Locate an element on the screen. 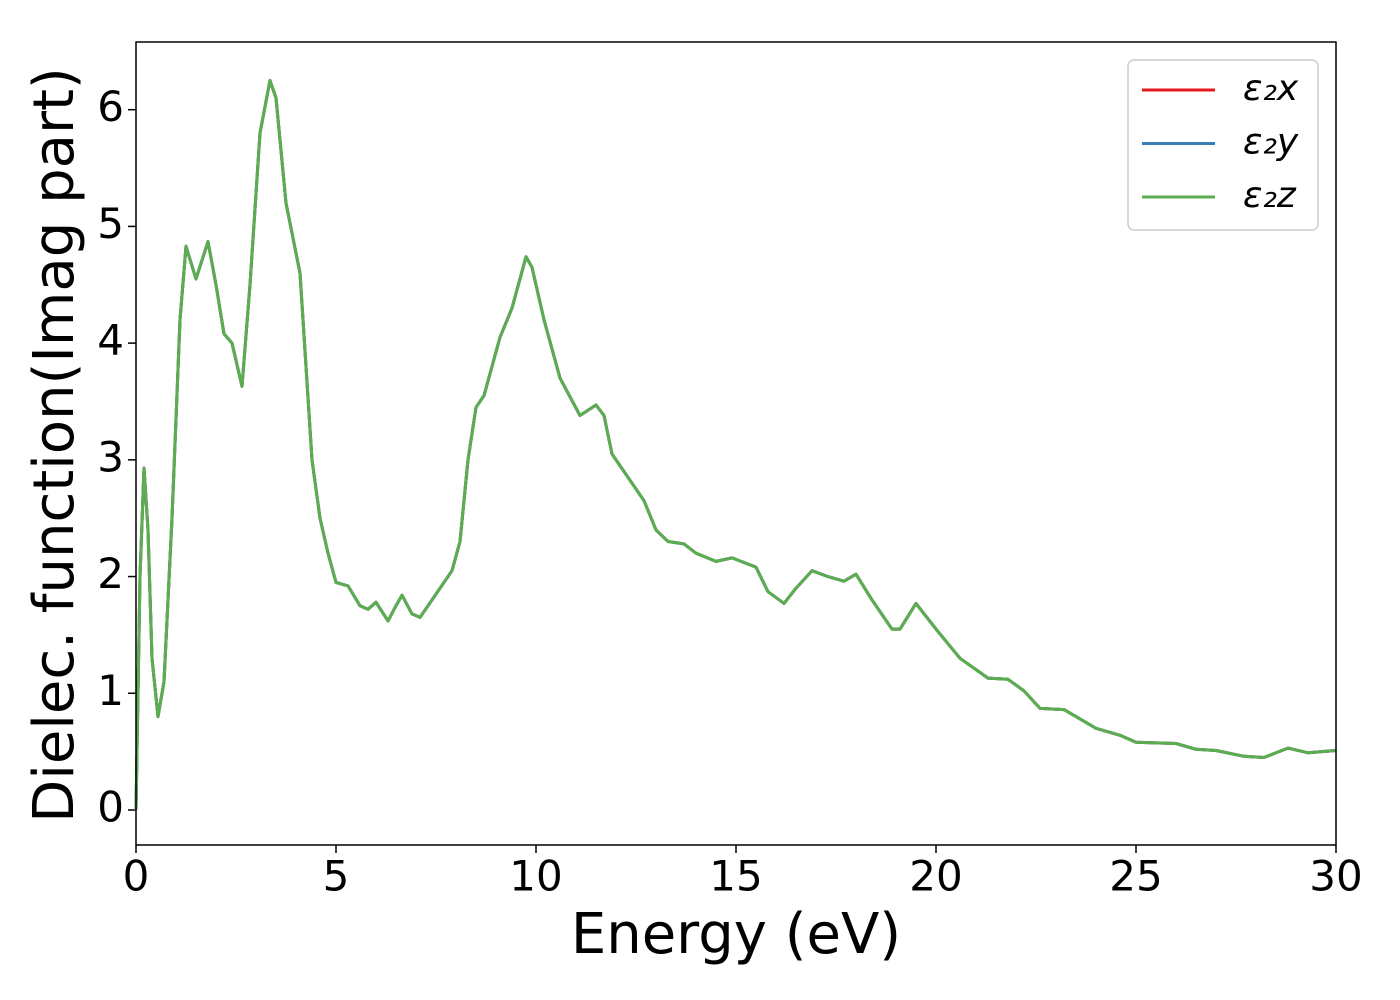  y-tick-label: 2 is located at coordinates (110, 573).